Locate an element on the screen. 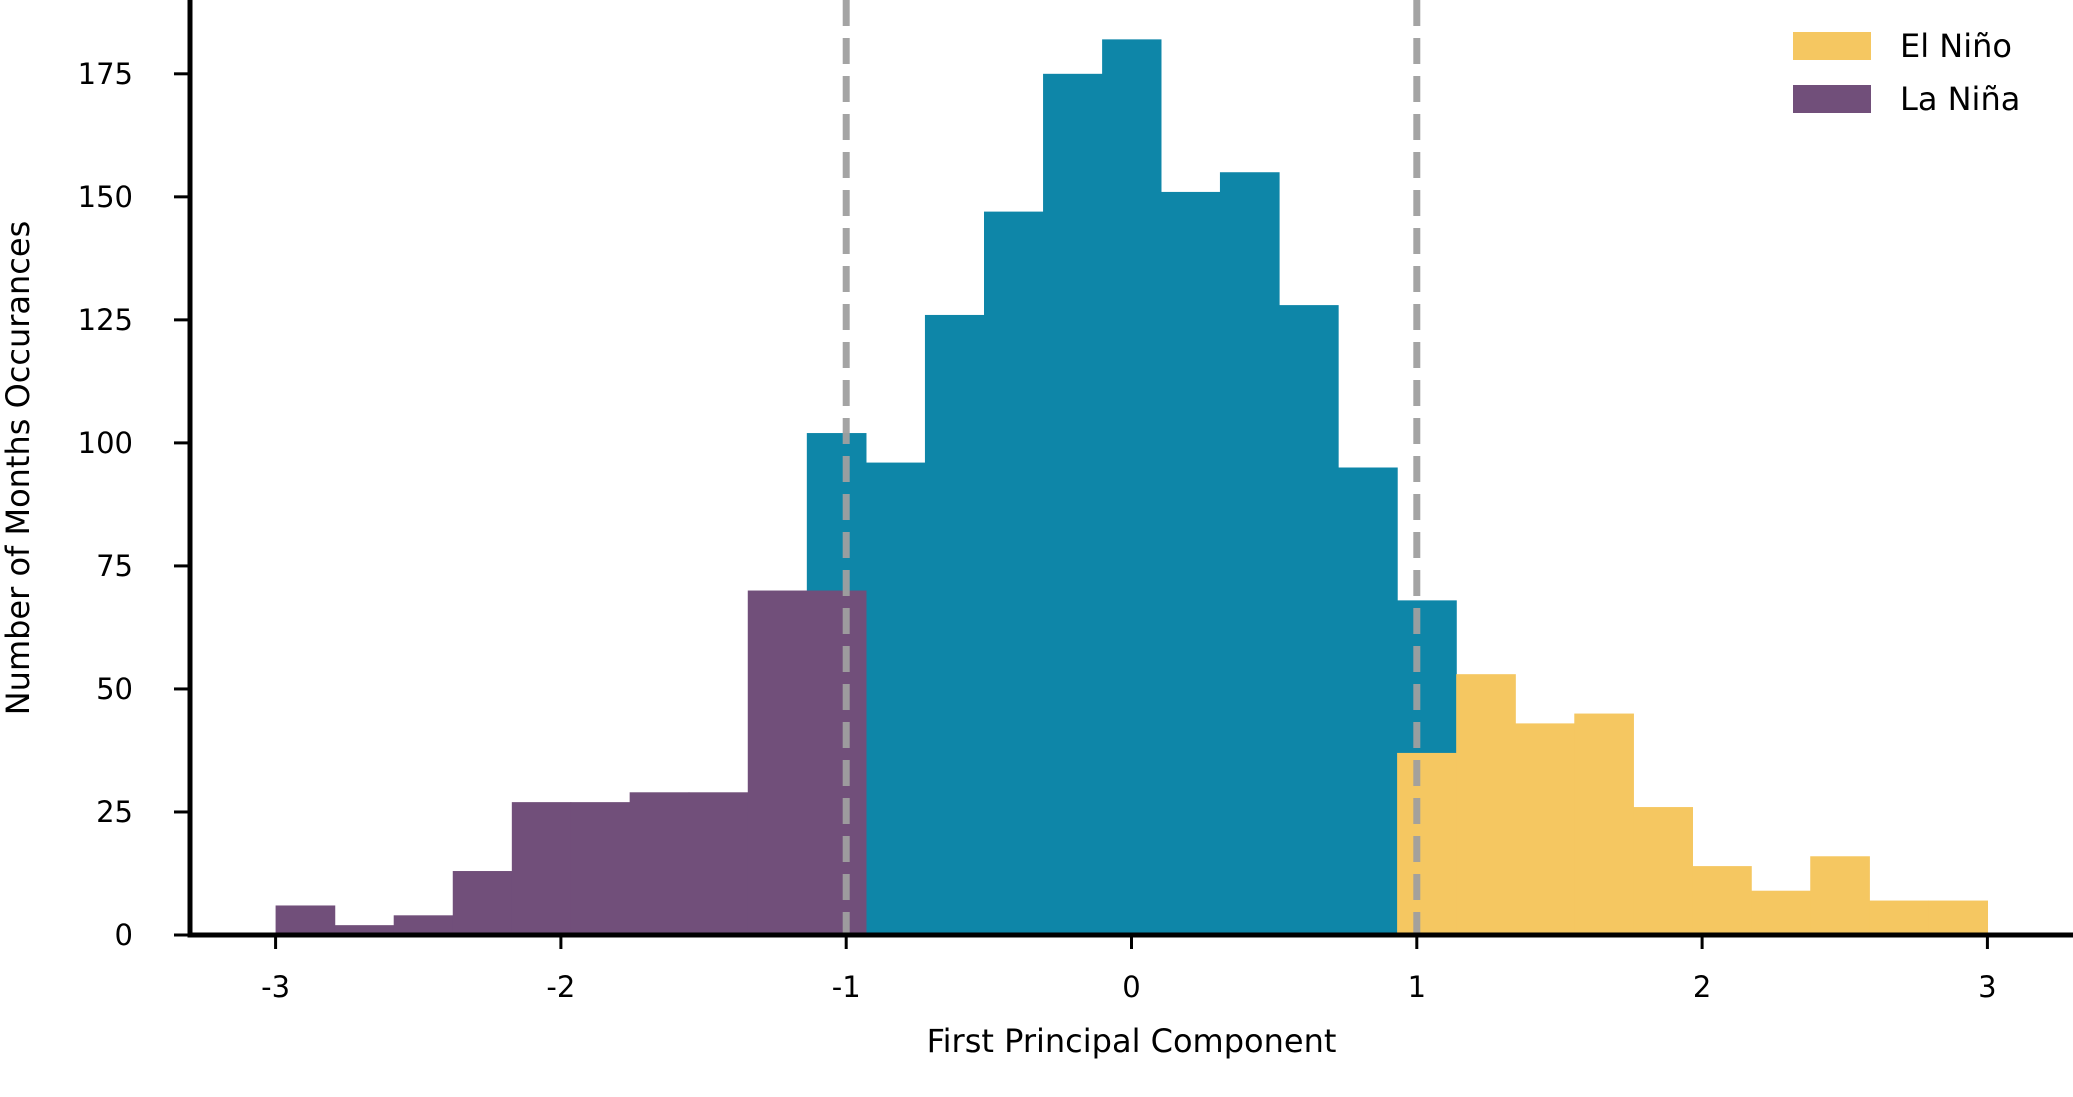 The height and width of the screenshot is (1097, 2073). bar-series0-bin15 is located at coordinates (1190, 563).